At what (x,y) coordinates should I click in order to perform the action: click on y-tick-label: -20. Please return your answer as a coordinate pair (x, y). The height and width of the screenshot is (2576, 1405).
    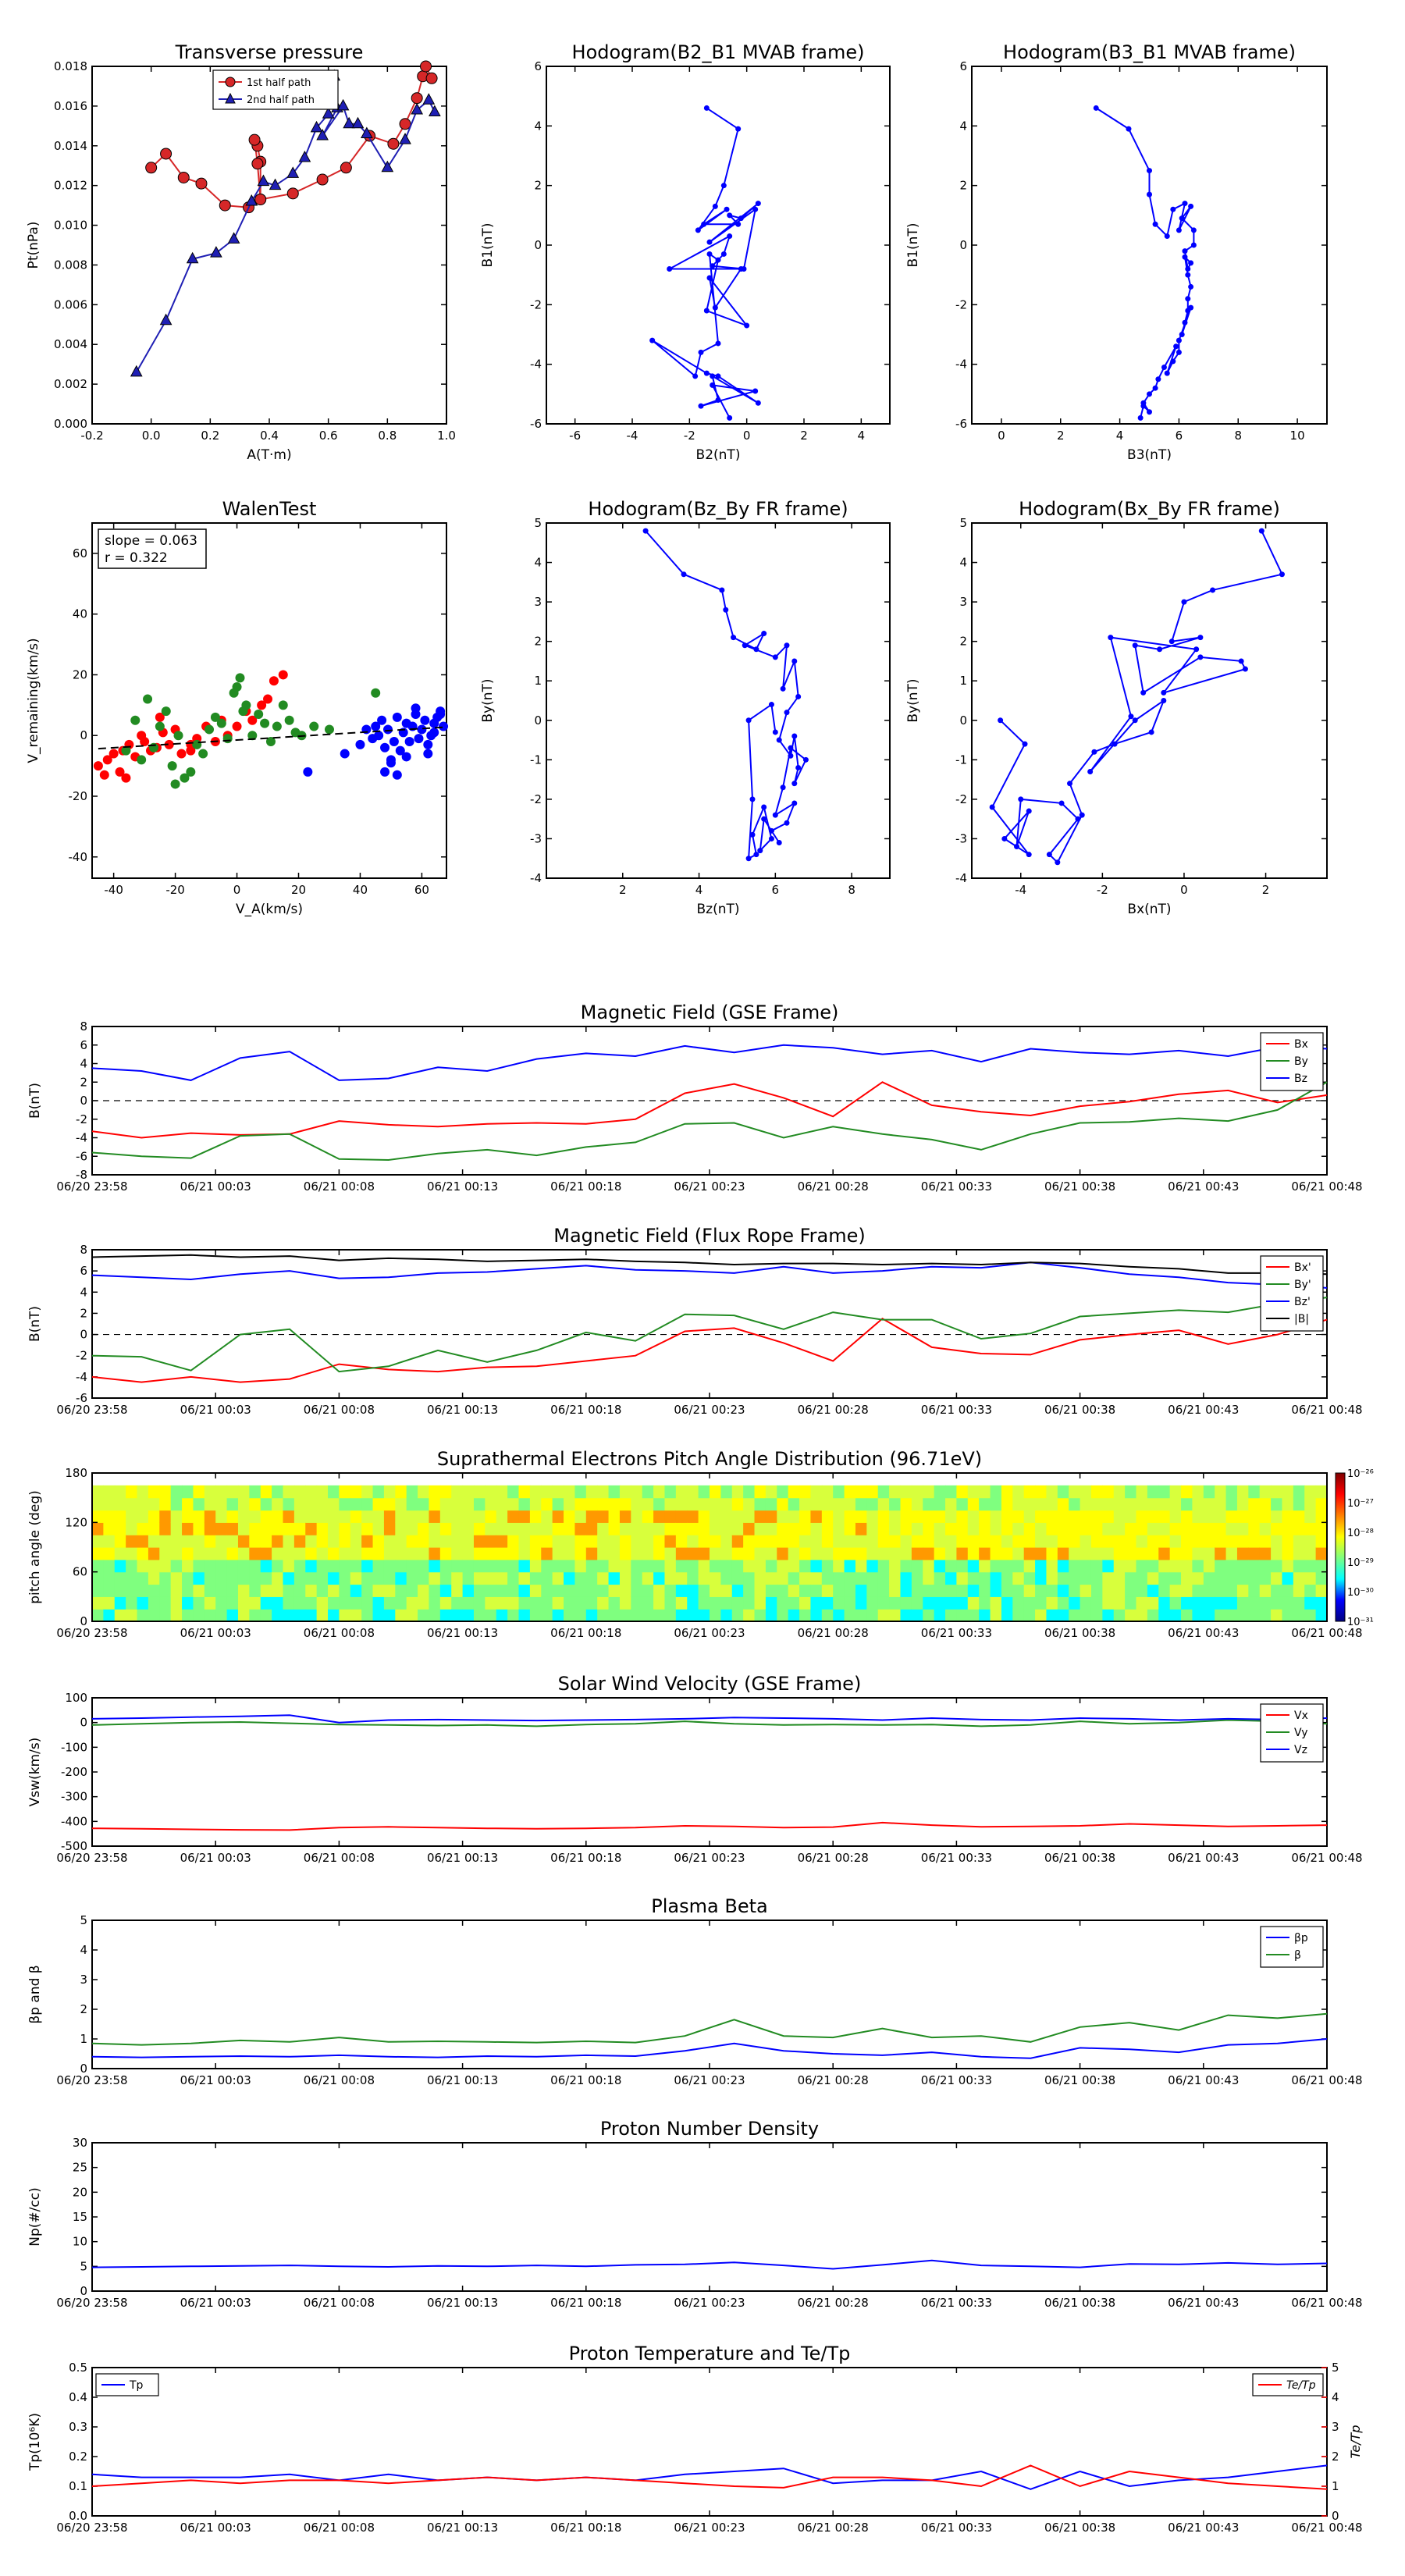
    Looking at the image, I should click on (78, 796).